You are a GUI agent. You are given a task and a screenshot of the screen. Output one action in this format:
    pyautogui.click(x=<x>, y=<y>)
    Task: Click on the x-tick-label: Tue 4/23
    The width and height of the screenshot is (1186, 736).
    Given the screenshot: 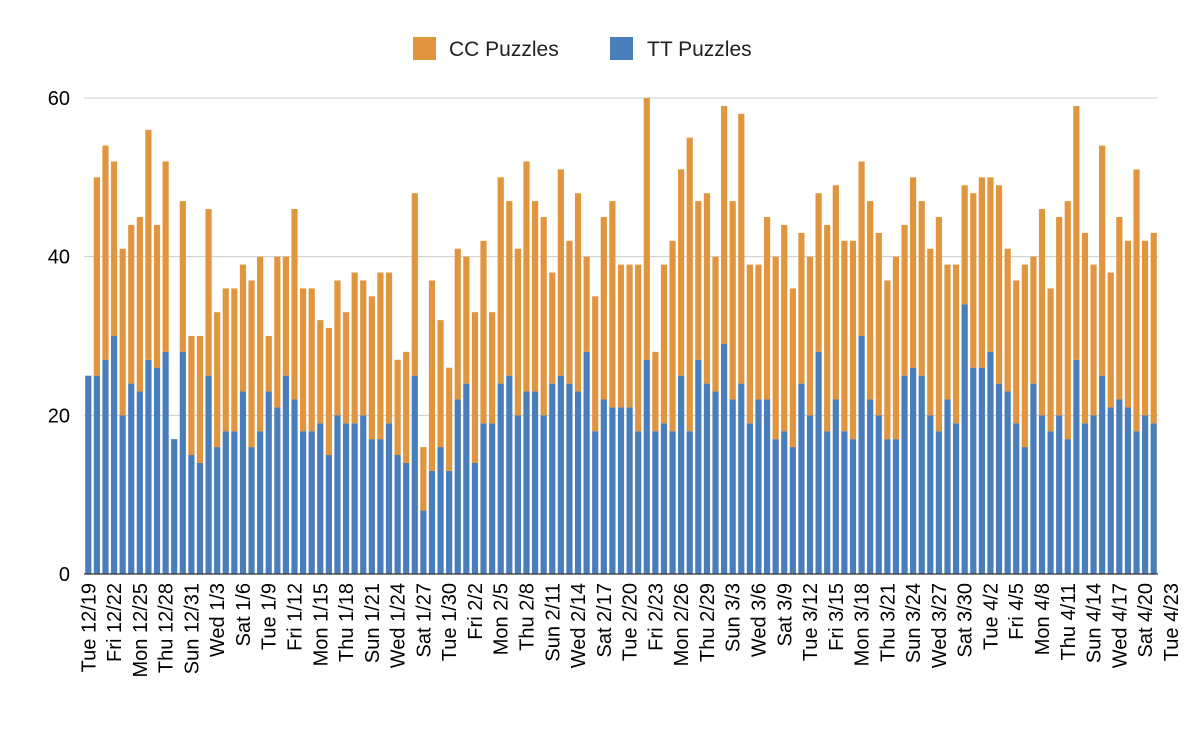 What is the action you would take?
    pyautogui.click(x=1172, y=622)
    